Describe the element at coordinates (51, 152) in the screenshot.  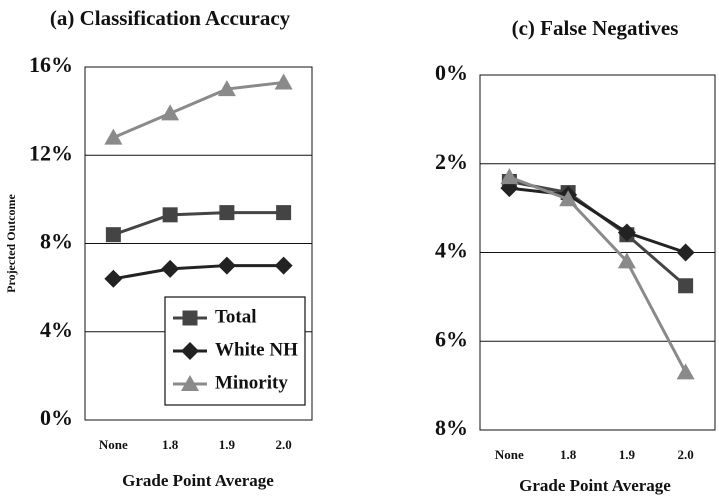
I see `y-tick-label: 12%` at that location.